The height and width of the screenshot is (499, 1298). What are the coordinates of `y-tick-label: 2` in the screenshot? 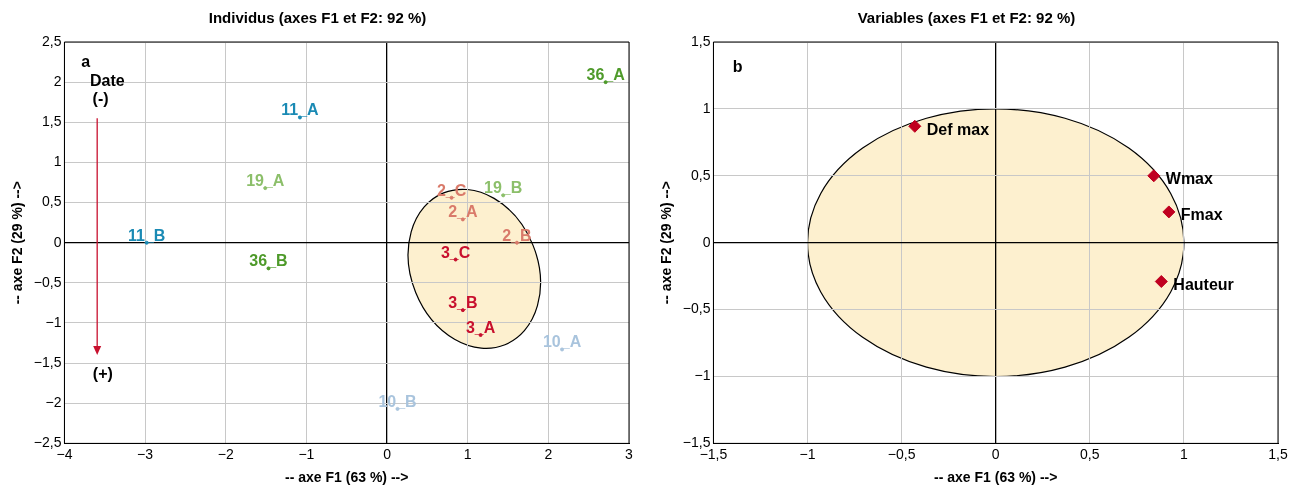 It's located at (57, 81).